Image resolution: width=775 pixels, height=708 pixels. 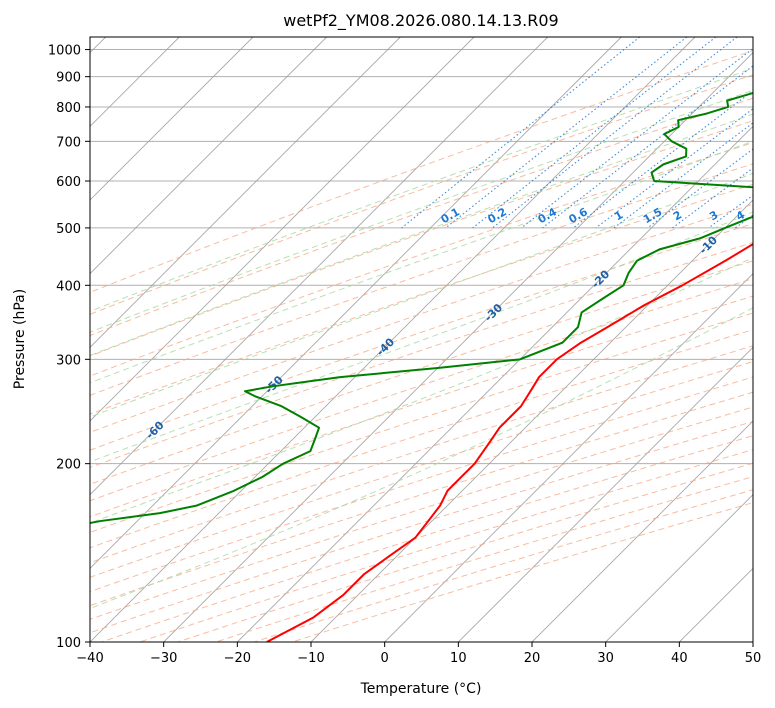 I want to click on x-tick-label: 30, so click(x=605, y=658).